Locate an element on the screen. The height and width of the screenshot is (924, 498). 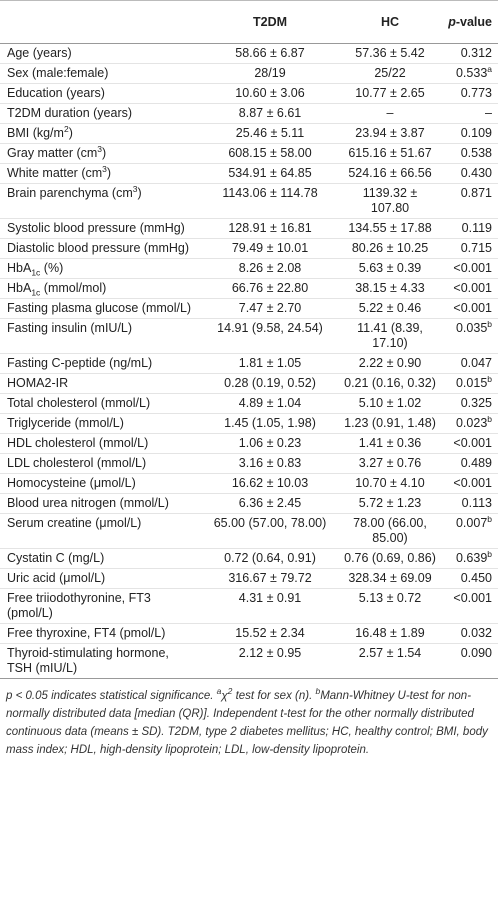
row-label: White matter (cm3) is located at coordinates (100, 173).